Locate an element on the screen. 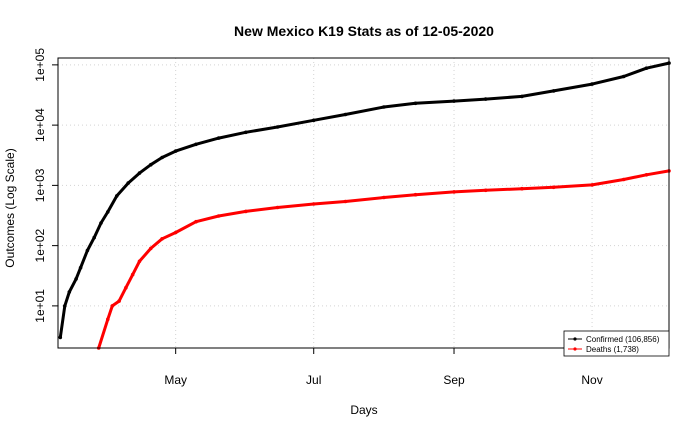 The image size is (700, 432). y-tick-label: 1e+01 is located at coordinates (40, 306).